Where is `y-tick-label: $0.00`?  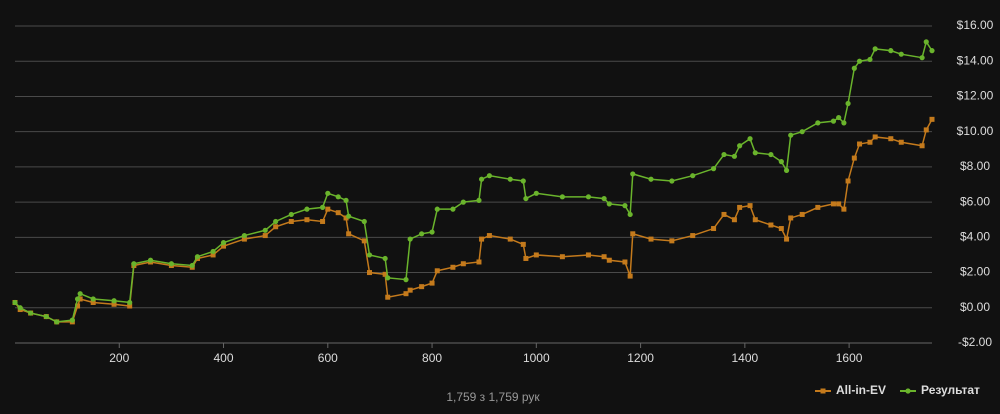 y-tick-label: $0.00 is located at coordinates (975, 307).